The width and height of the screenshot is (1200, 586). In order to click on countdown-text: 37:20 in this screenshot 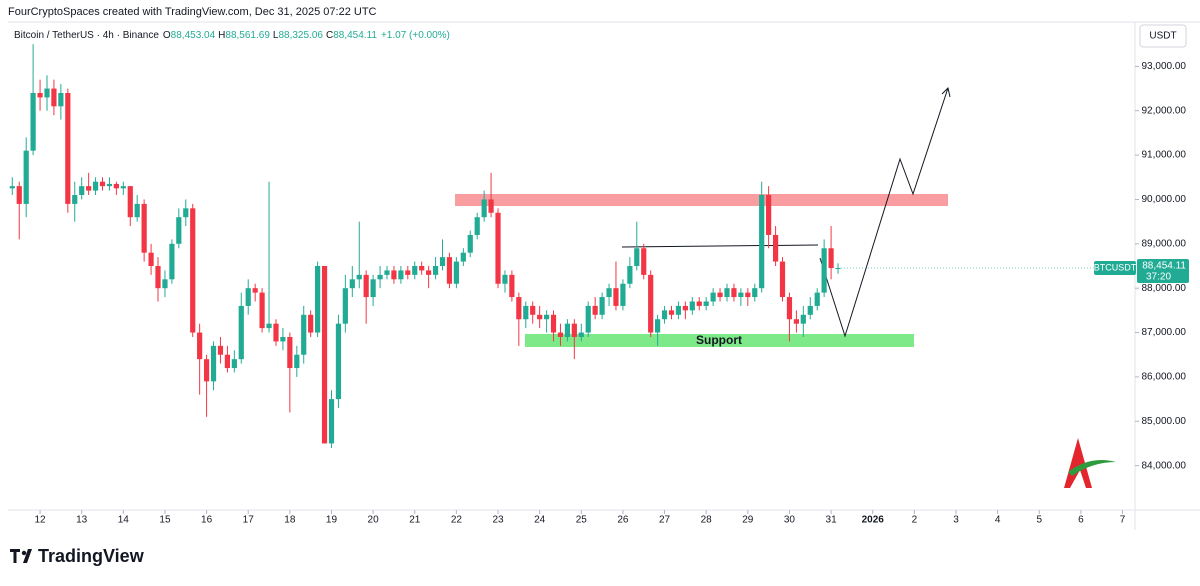, I will do `click(1158, 277)`.